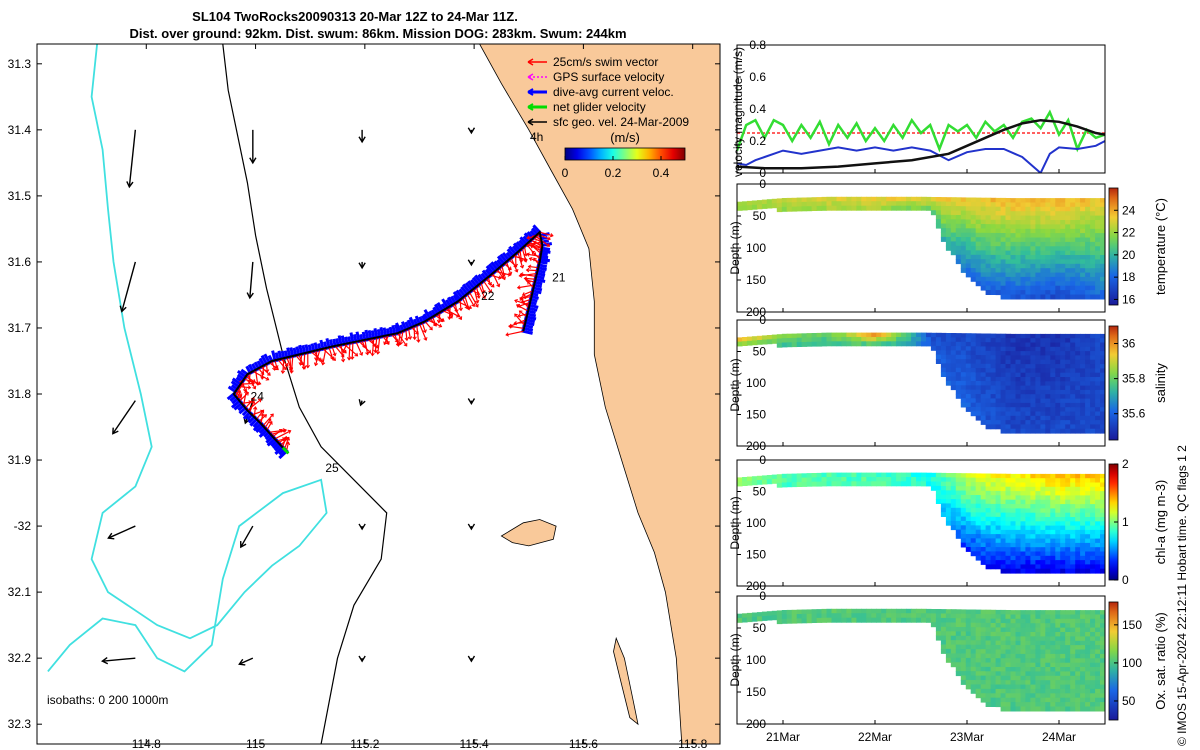  What do you see at coordinates (559, 278) in the screenshot?
I see `track-day-label-21: 21` at bounding box center [559, 278].